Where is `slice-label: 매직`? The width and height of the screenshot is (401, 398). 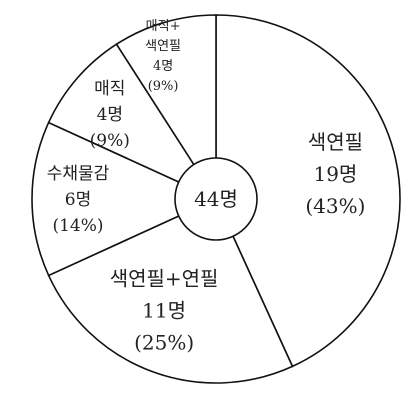
slice-label: 매직 is located at coordinates (109, 89).